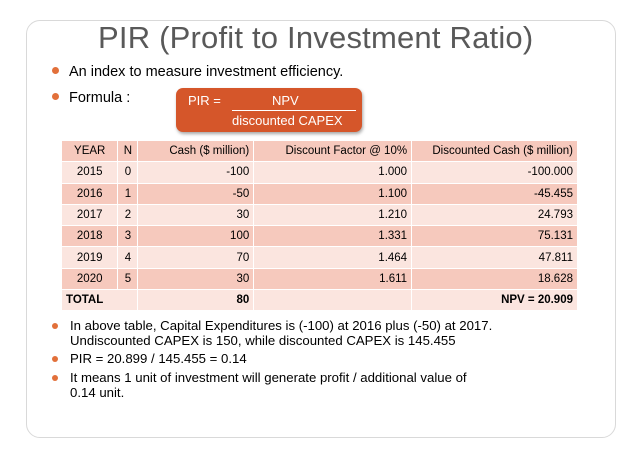 The width and height of the screenshot is (638, 452). I want to click on cell-discounted-cash: 75.131, so click(494, 236).